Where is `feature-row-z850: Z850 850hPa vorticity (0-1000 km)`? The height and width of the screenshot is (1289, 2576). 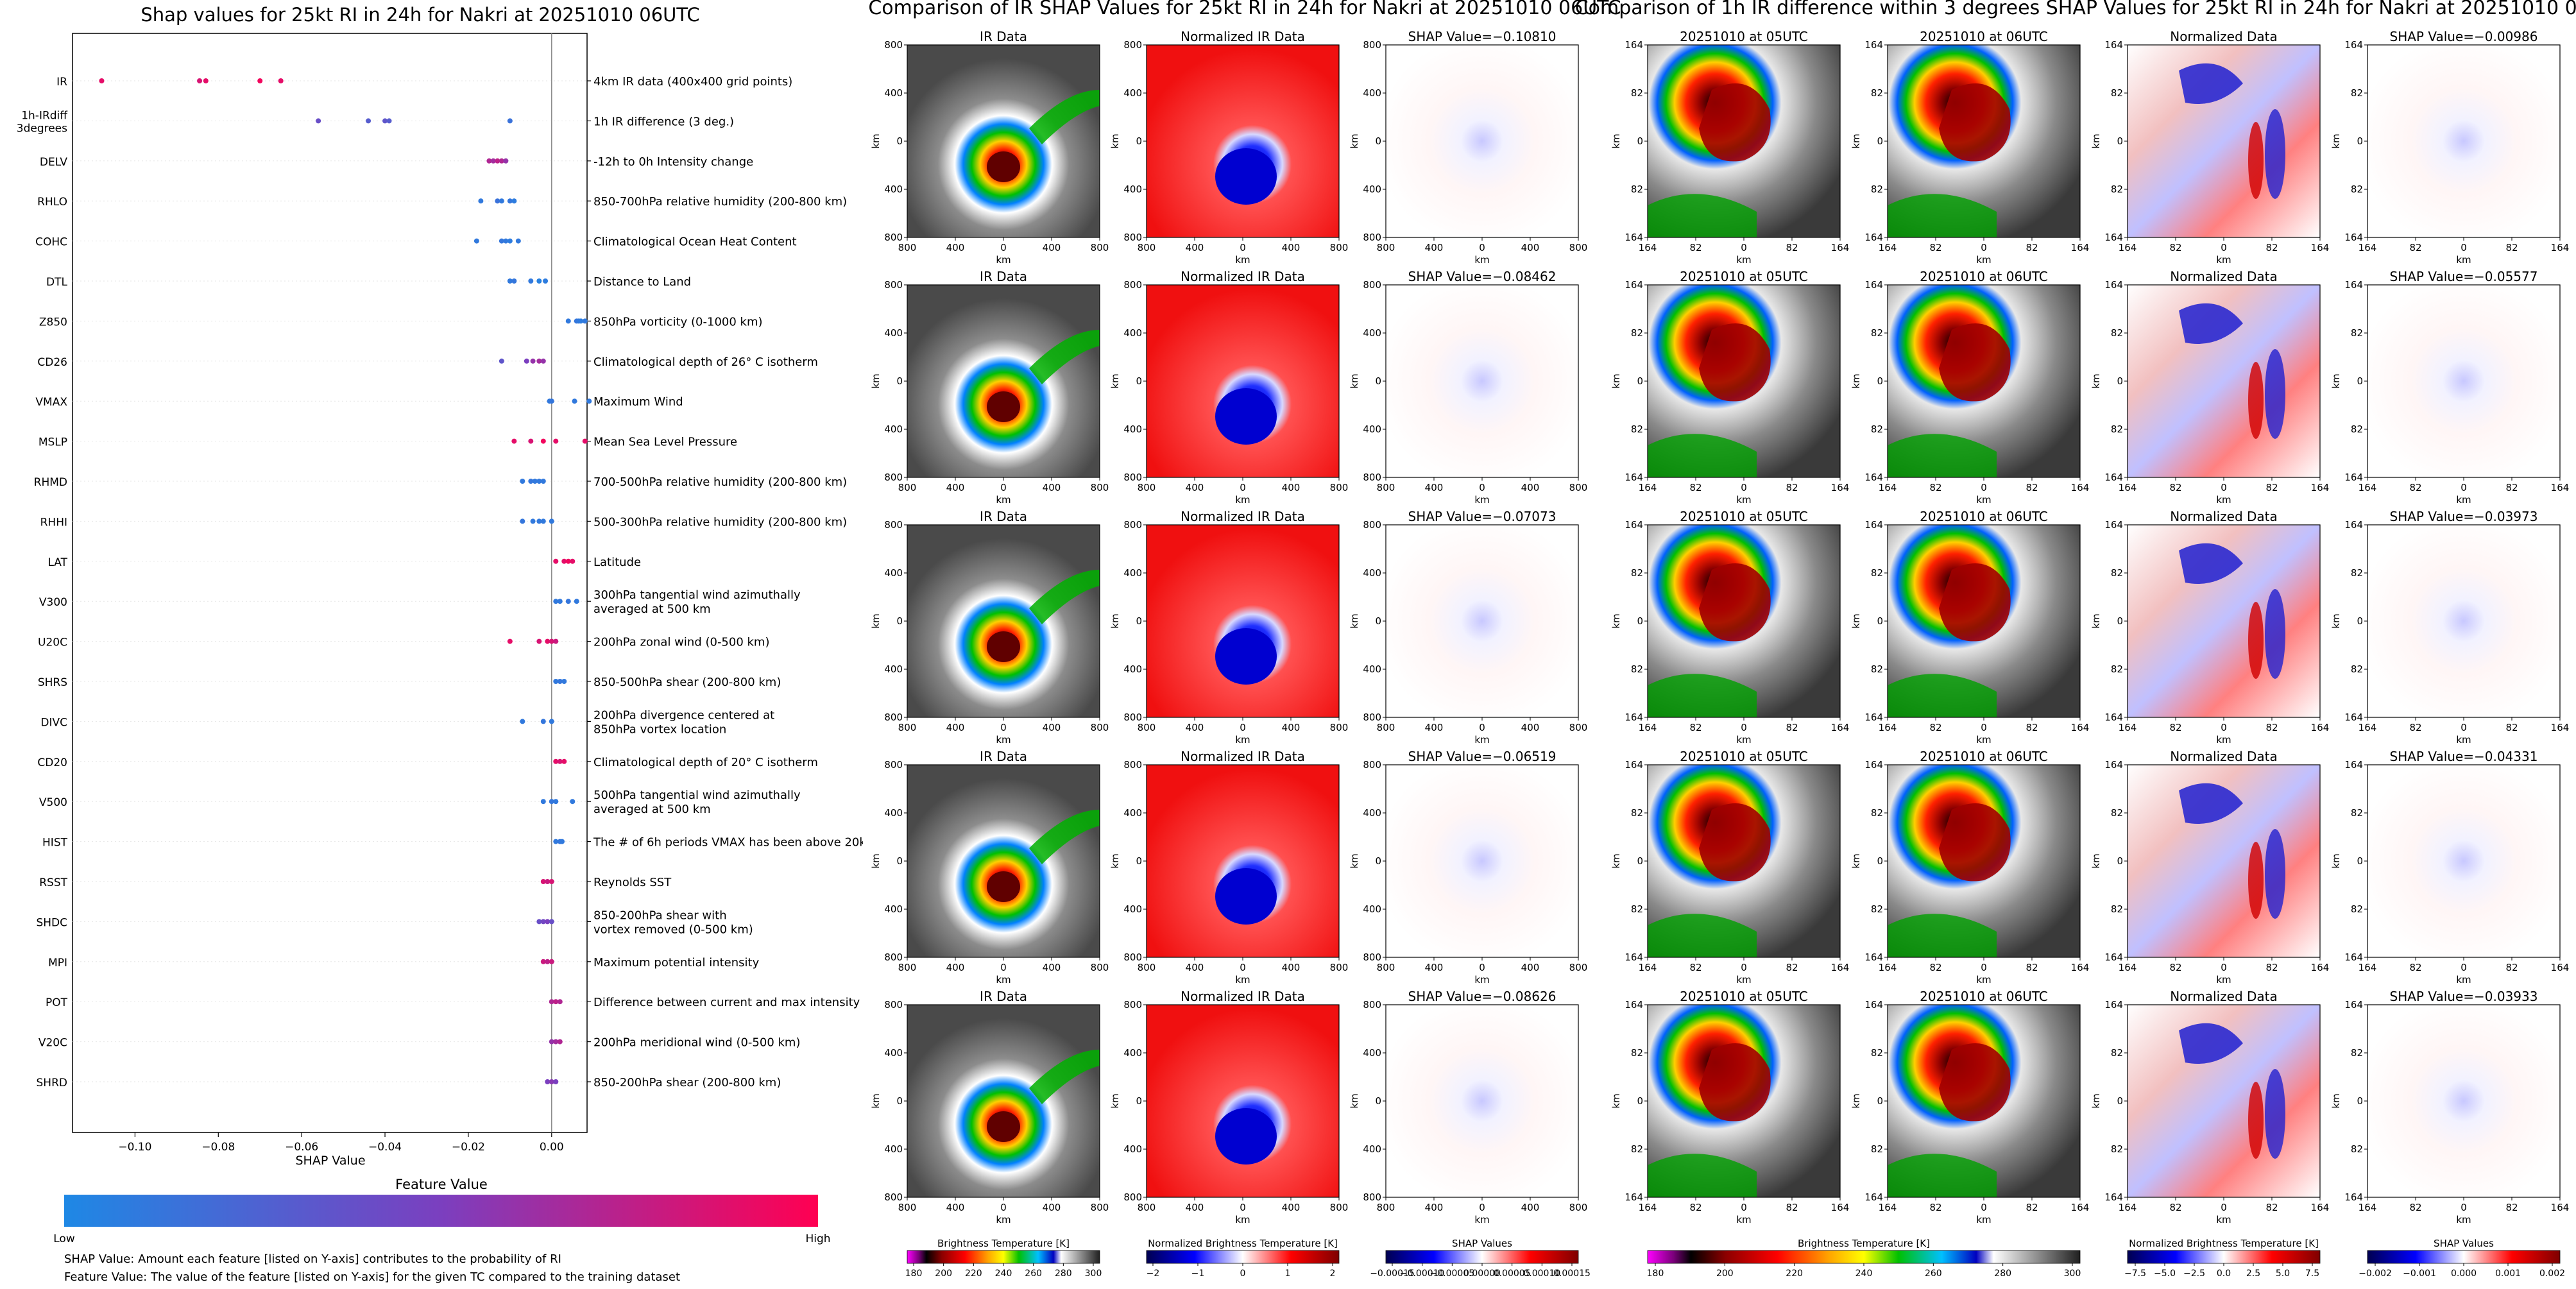
feature-row-z850: Z850 850hPa vorticity (0-1000 km) is located at coordinates (401, 322).